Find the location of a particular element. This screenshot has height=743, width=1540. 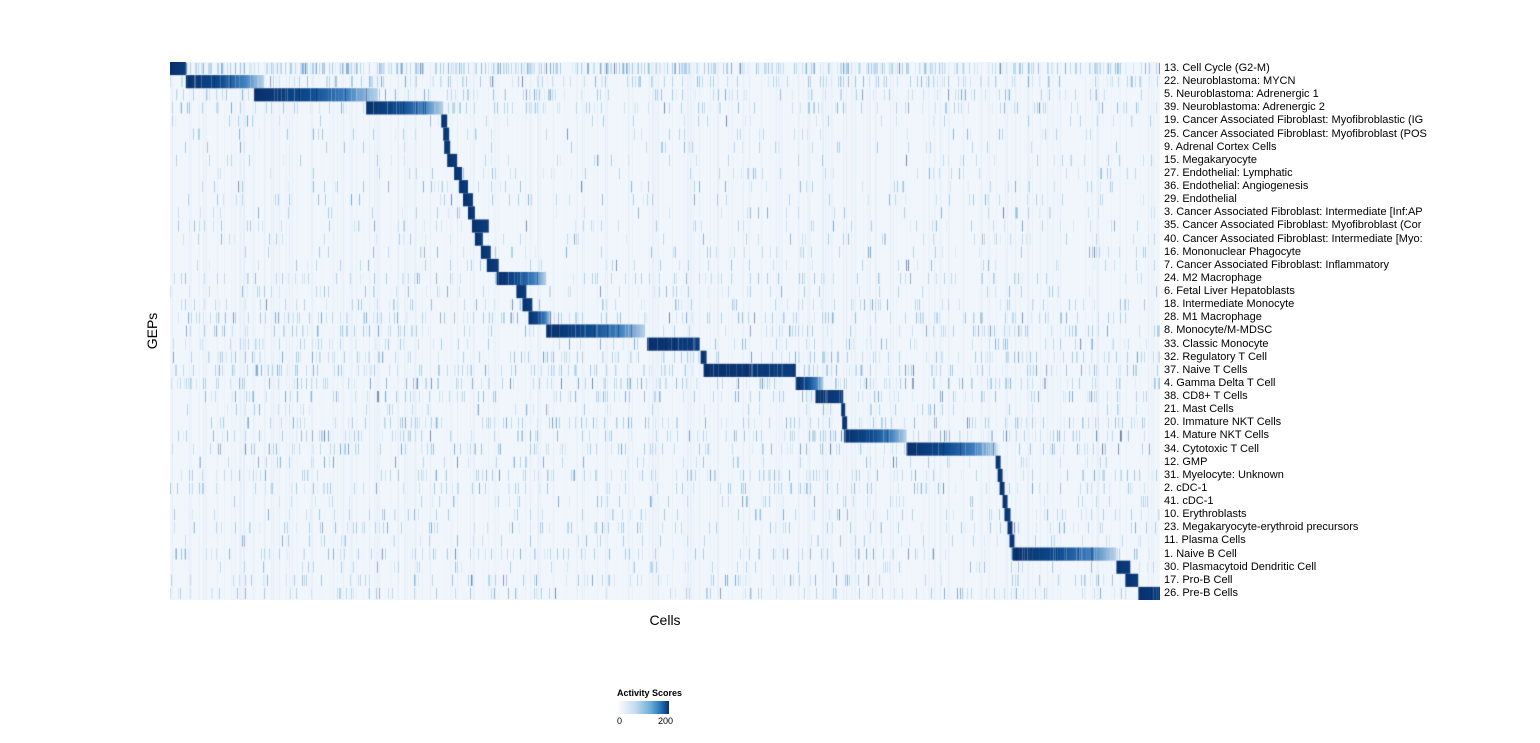

row-label: 23. Megakaryocyte-erythroid precursors is located at coordinates (1261, 527).